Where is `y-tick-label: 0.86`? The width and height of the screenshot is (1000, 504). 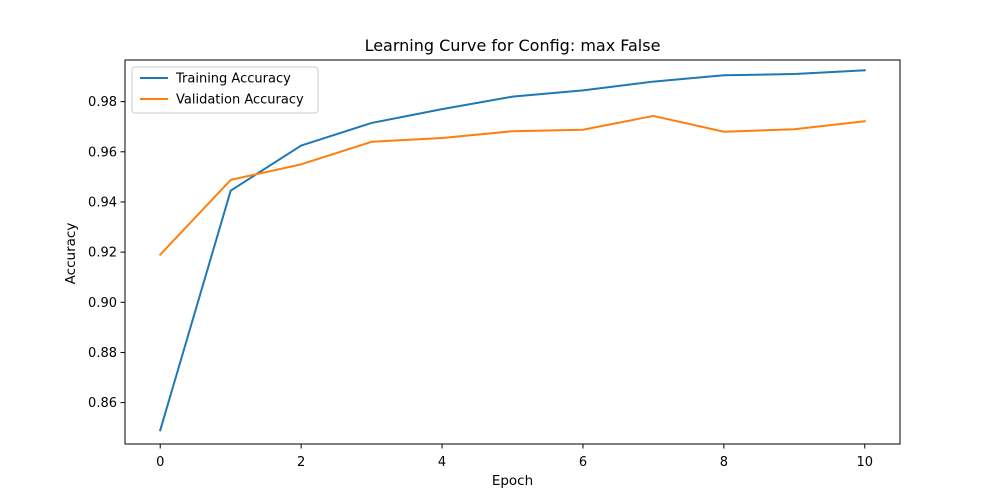 y-tick-label: 0.86 is located at coordinates (102, 403).